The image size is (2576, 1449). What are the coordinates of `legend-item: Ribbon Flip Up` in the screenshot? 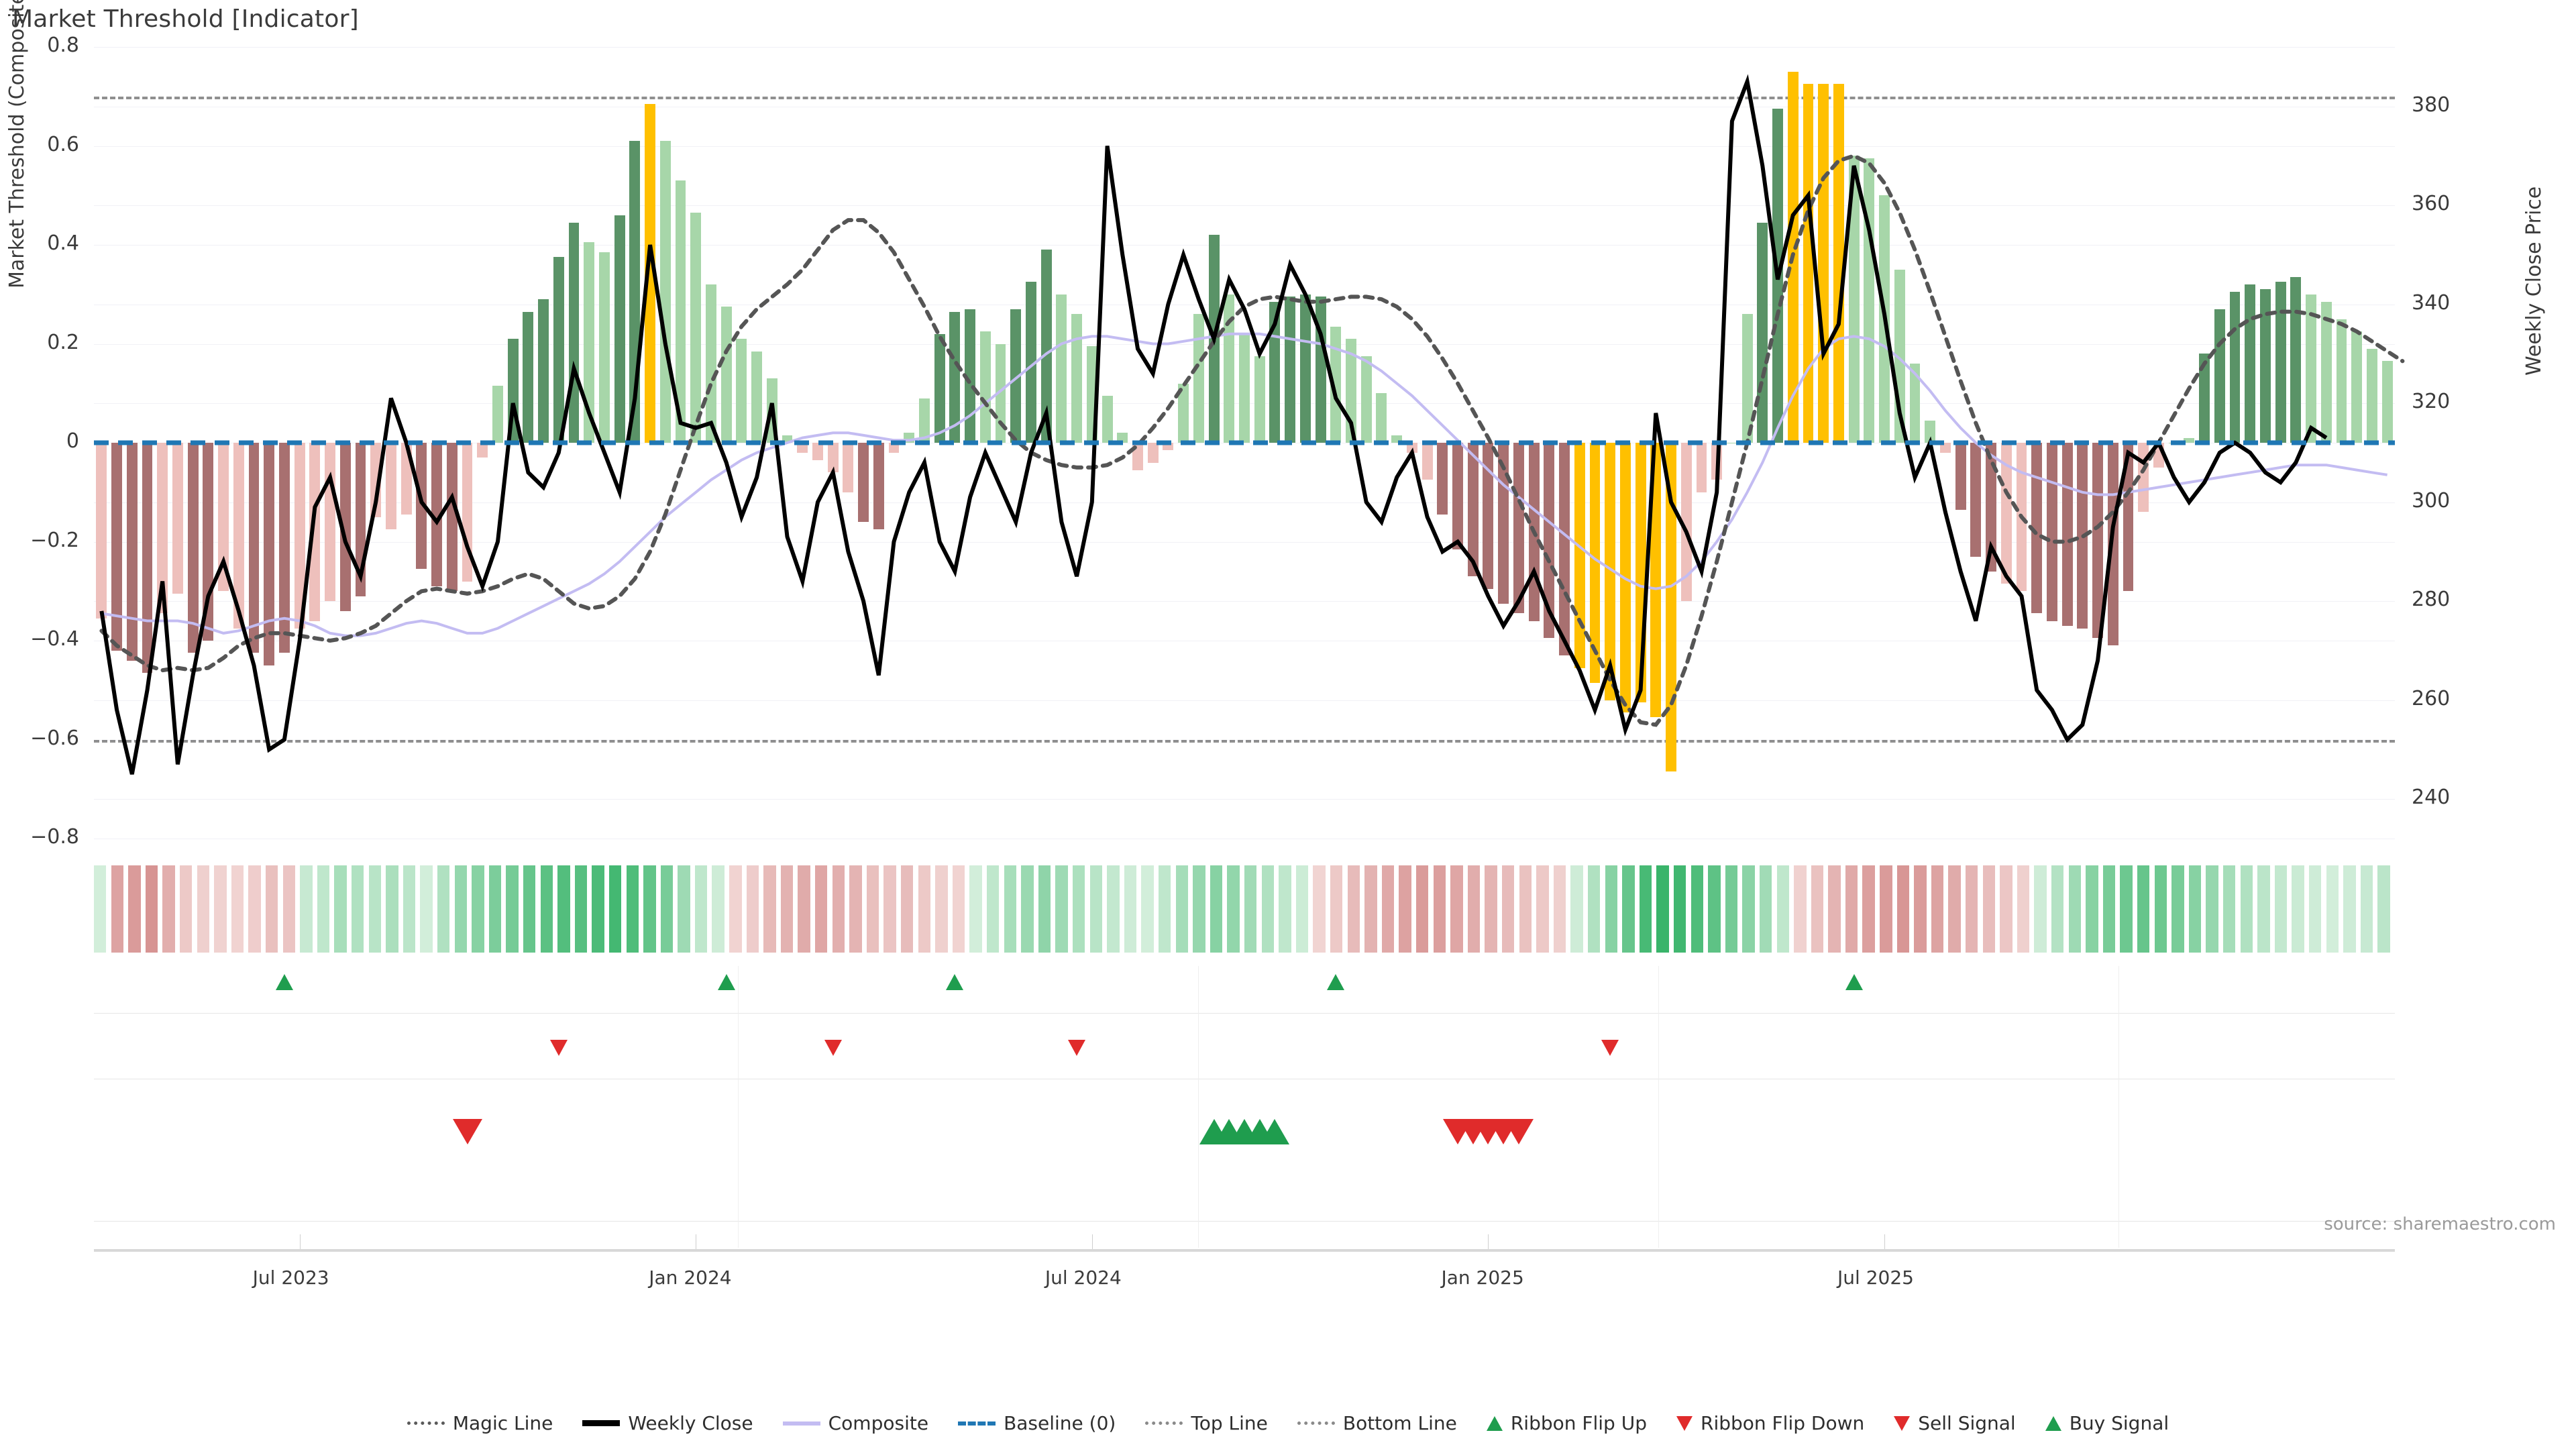 It's located at (1566, 1423).